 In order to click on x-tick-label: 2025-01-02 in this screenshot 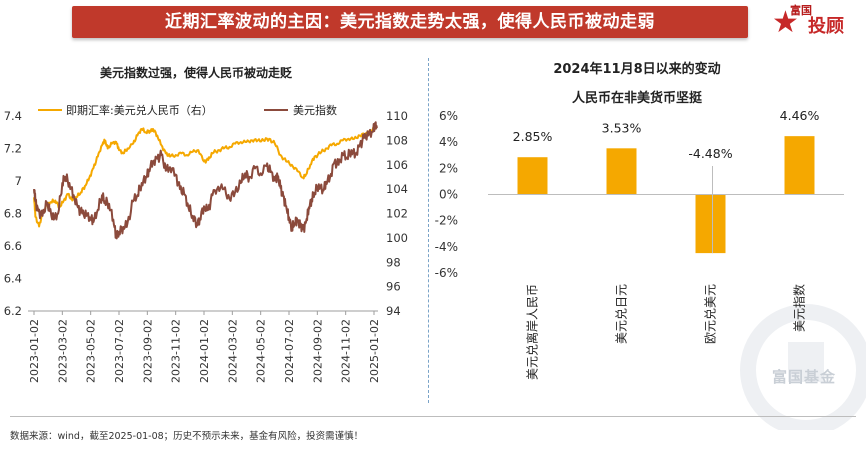, I will do `click(374, 351)`.